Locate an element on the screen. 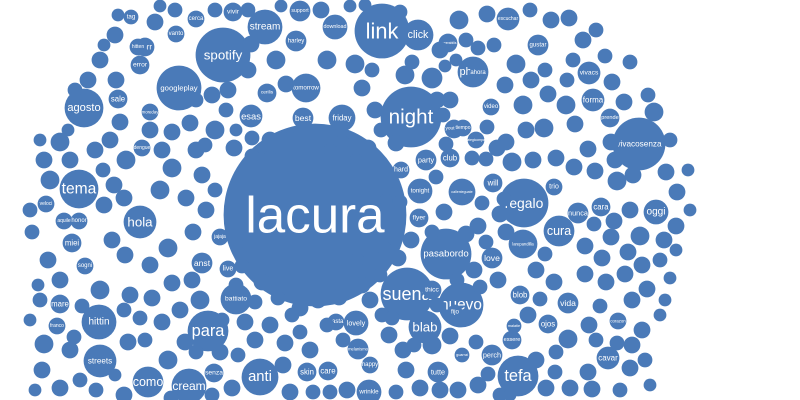 This screenshot has width=800, height=400. bubble-label: larepandilla is located at coordinates (523, 244).